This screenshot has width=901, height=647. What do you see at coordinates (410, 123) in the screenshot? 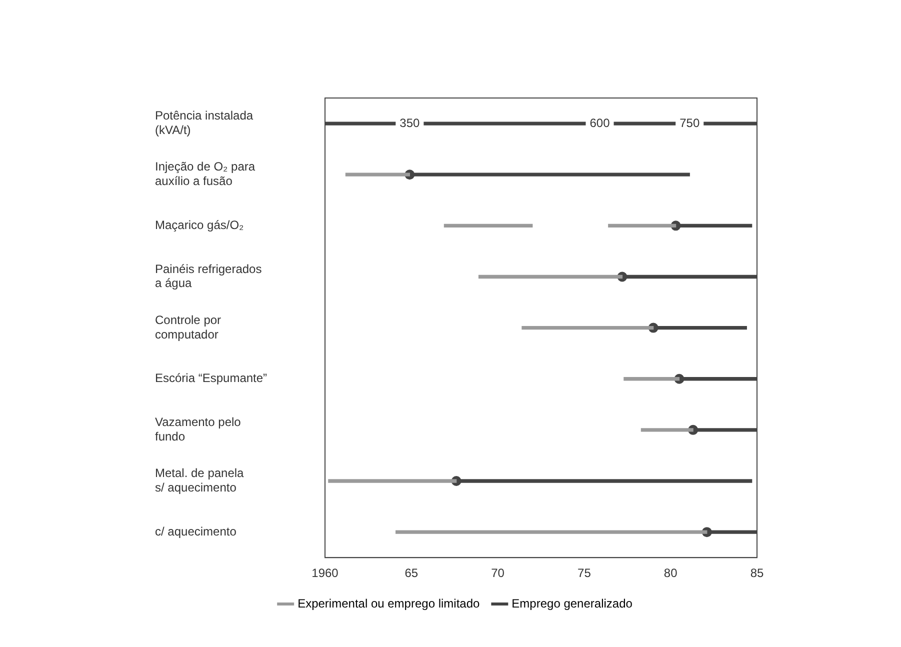
I see `annotation: 350` at bounding box center [410, 123].